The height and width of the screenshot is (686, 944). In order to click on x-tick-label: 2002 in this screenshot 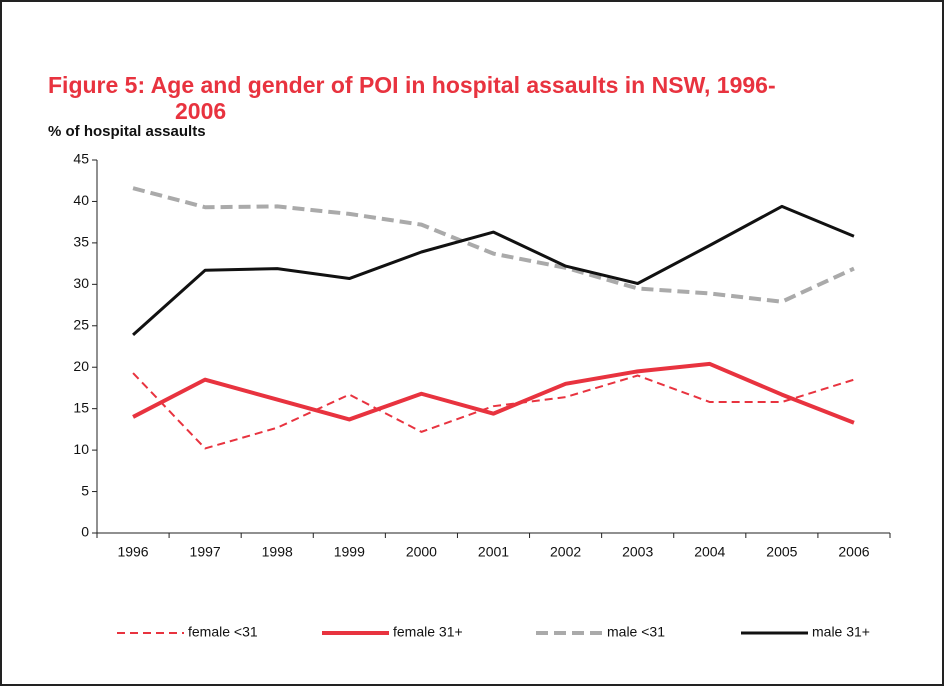, I will do `click(565, 552)`.